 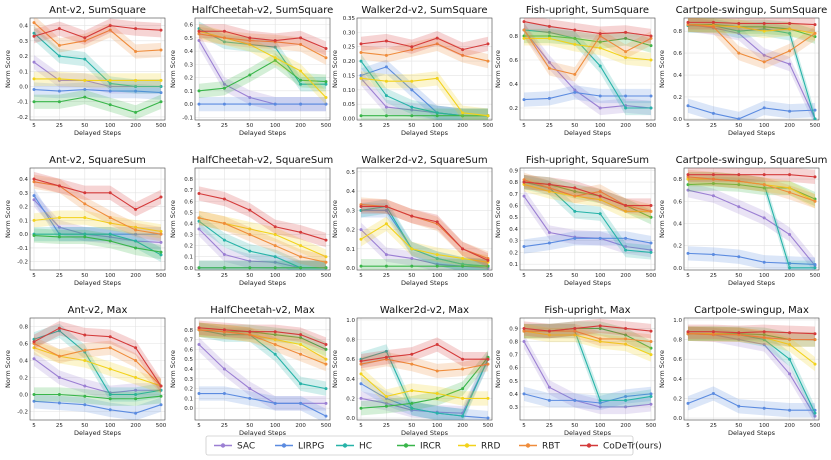 I want to click on panel-title: HalfCheetah-v2, Max, so click(x=262, y=310).